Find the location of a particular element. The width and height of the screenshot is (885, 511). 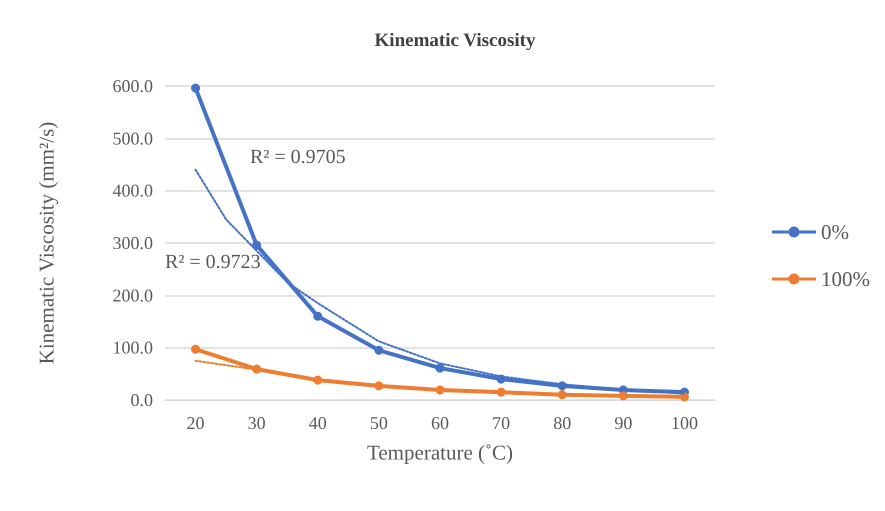

x-tick-label: 90 is located at coordinates (623, 423).